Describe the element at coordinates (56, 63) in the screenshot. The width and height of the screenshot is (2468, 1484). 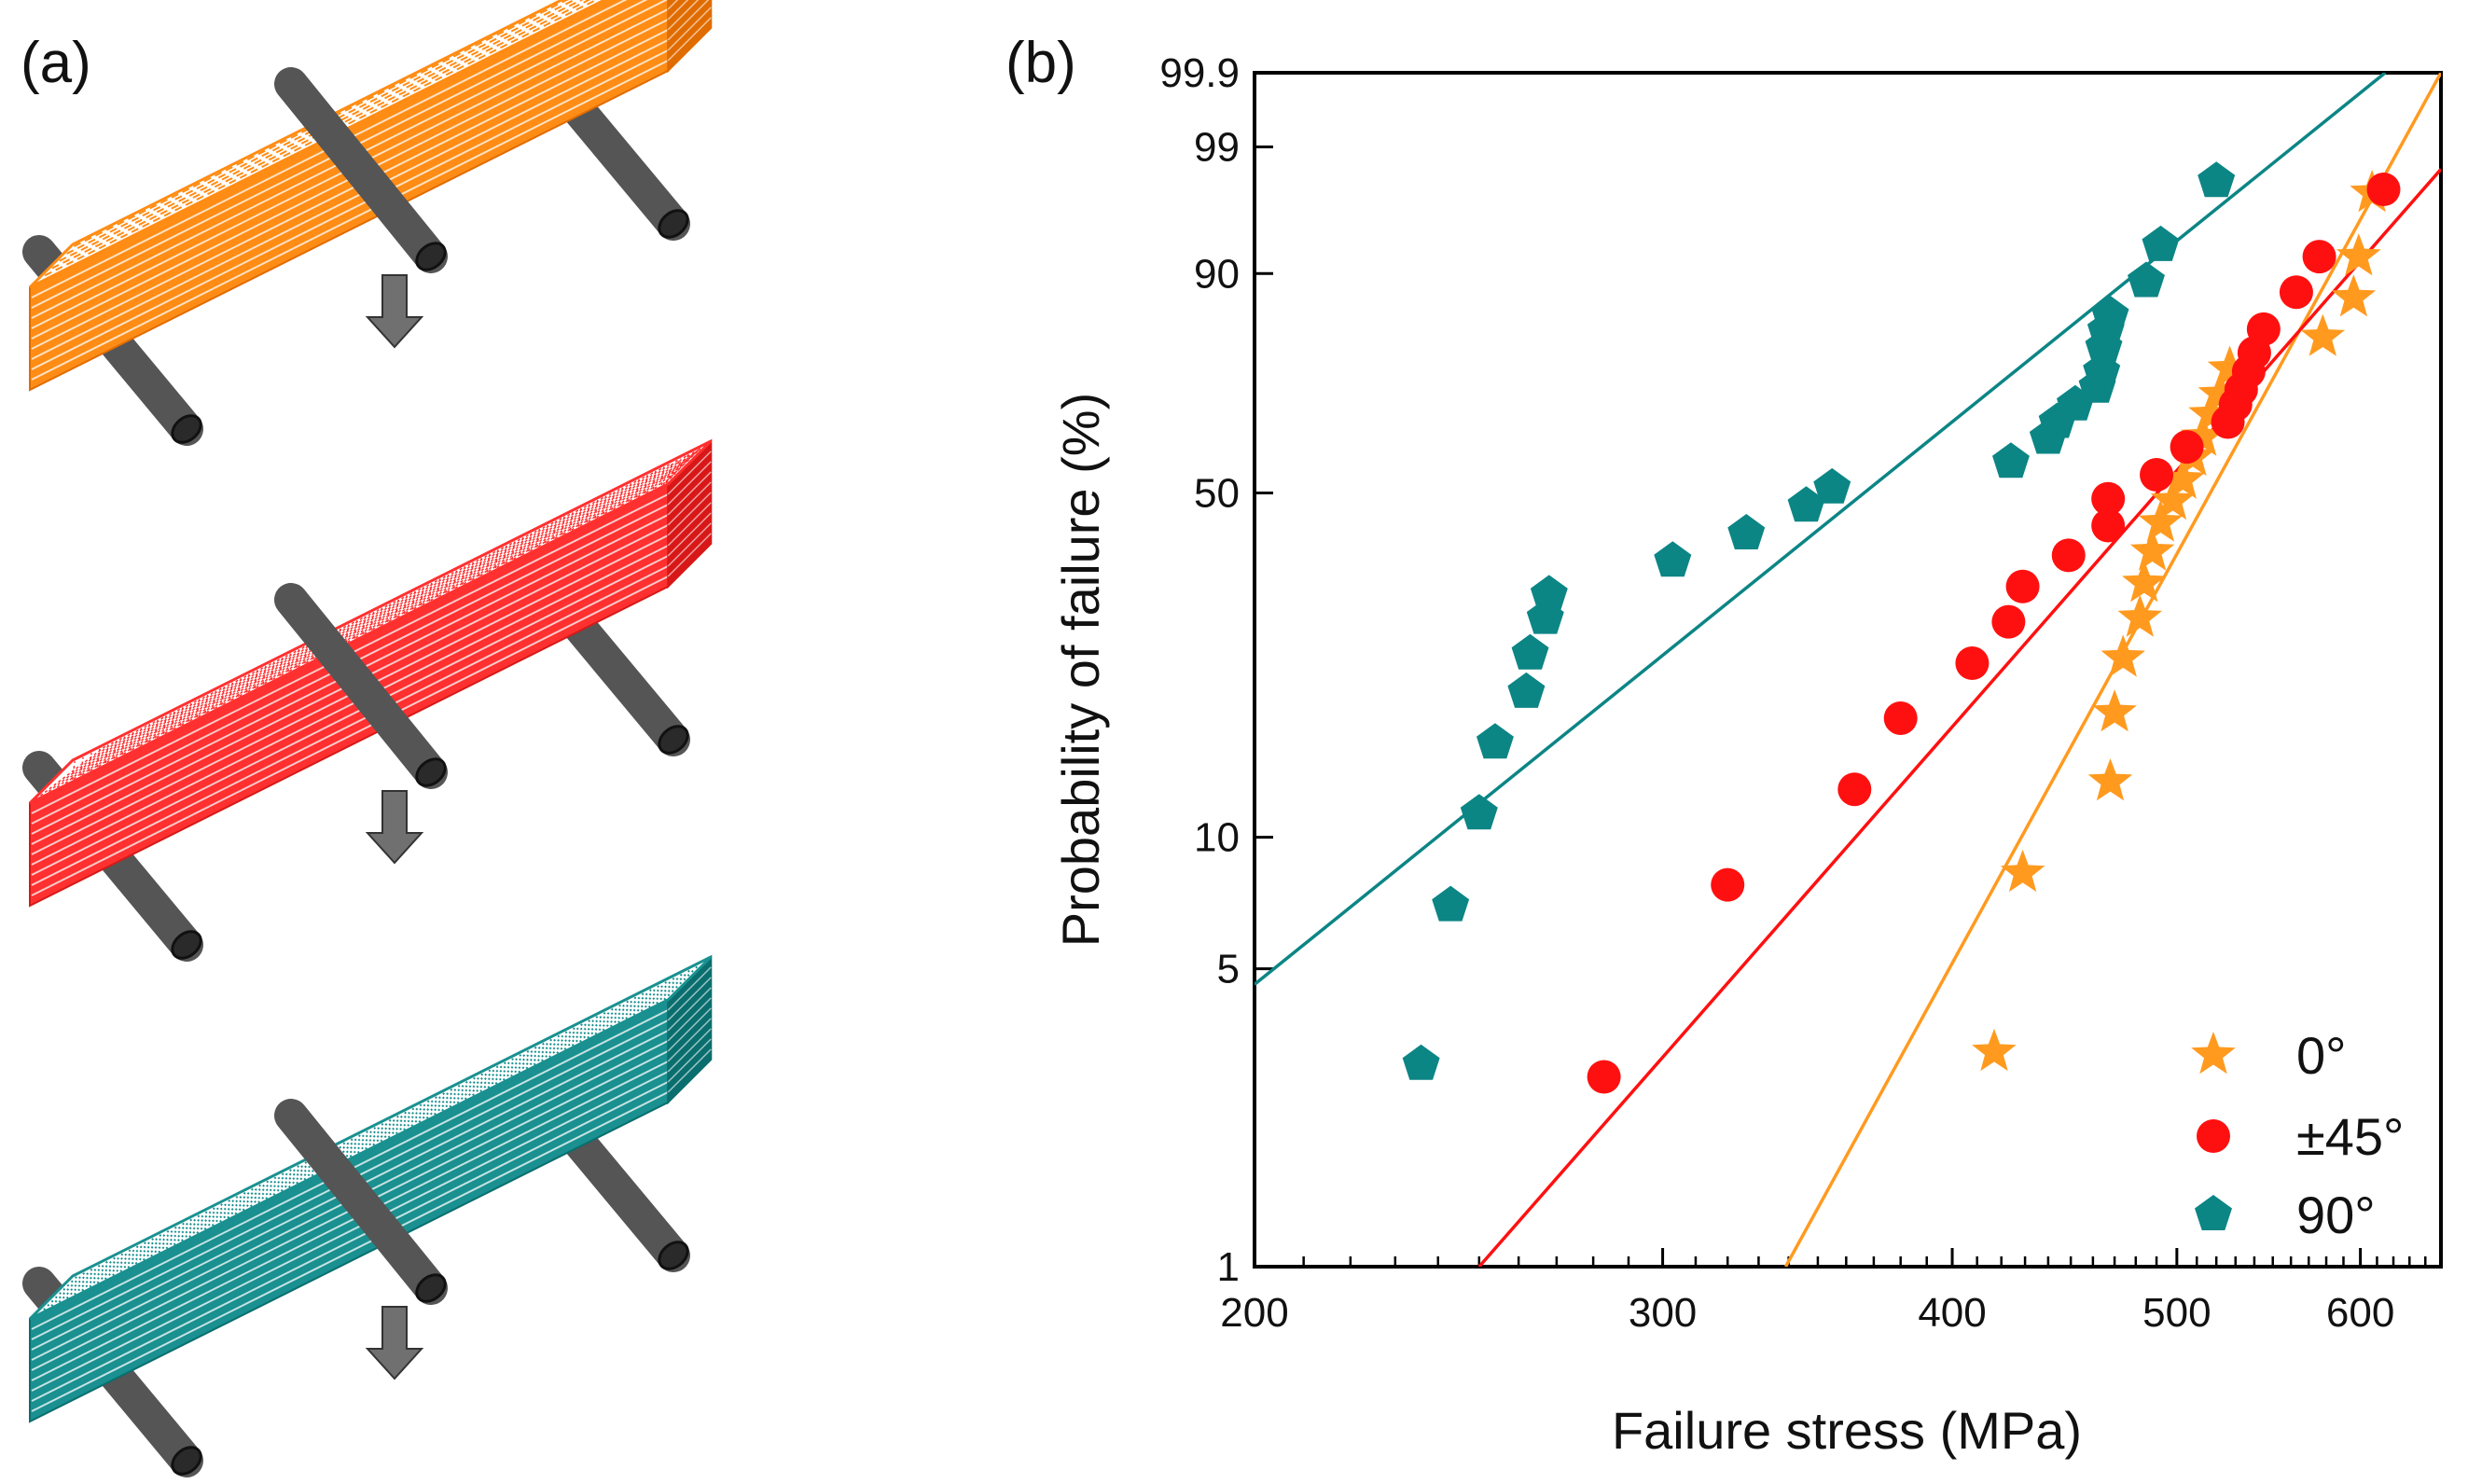
I see `panel-a-label: (a)` at that location.